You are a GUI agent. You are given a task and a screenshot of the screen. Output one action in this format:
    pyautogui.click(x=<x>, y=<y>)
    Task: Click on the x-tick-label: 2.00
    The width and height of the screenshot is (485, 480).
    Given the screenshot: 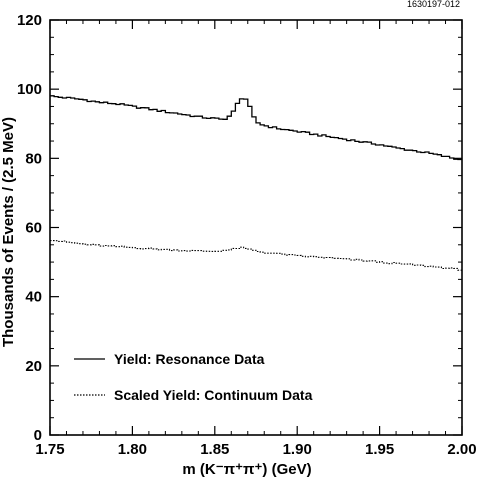 What is the action you would take?
    pyautogui.click(x=461, y=449)
    